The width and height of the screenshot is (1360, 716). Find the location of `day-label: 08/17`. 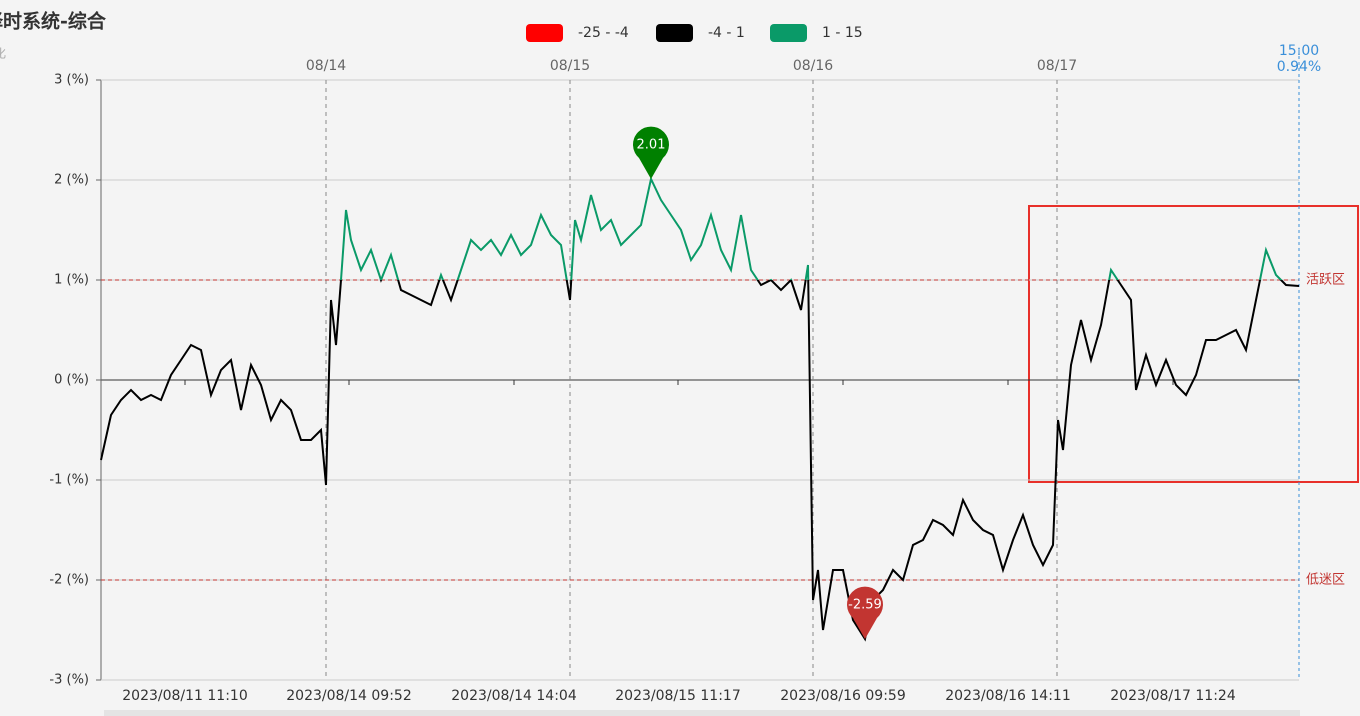

day-label: 08/17 is located at coordinates (1057, 66).